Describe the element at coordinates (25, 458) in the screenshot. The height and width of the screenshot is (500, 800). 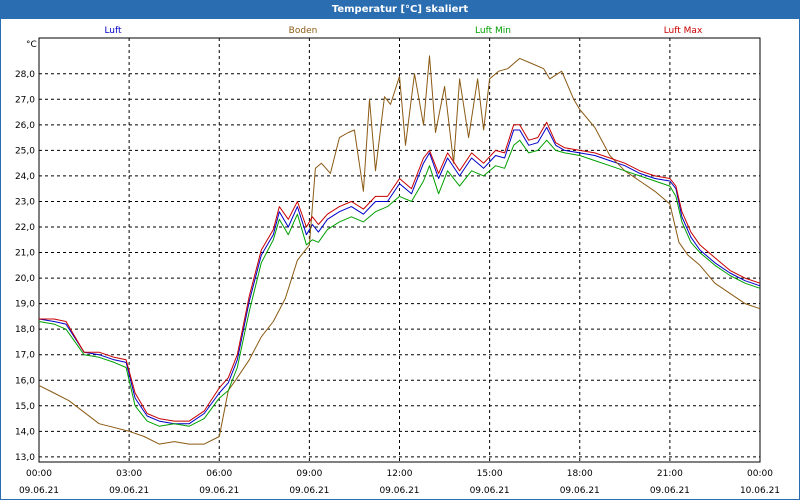
I see `y-tick-label: 13,0` at that location.